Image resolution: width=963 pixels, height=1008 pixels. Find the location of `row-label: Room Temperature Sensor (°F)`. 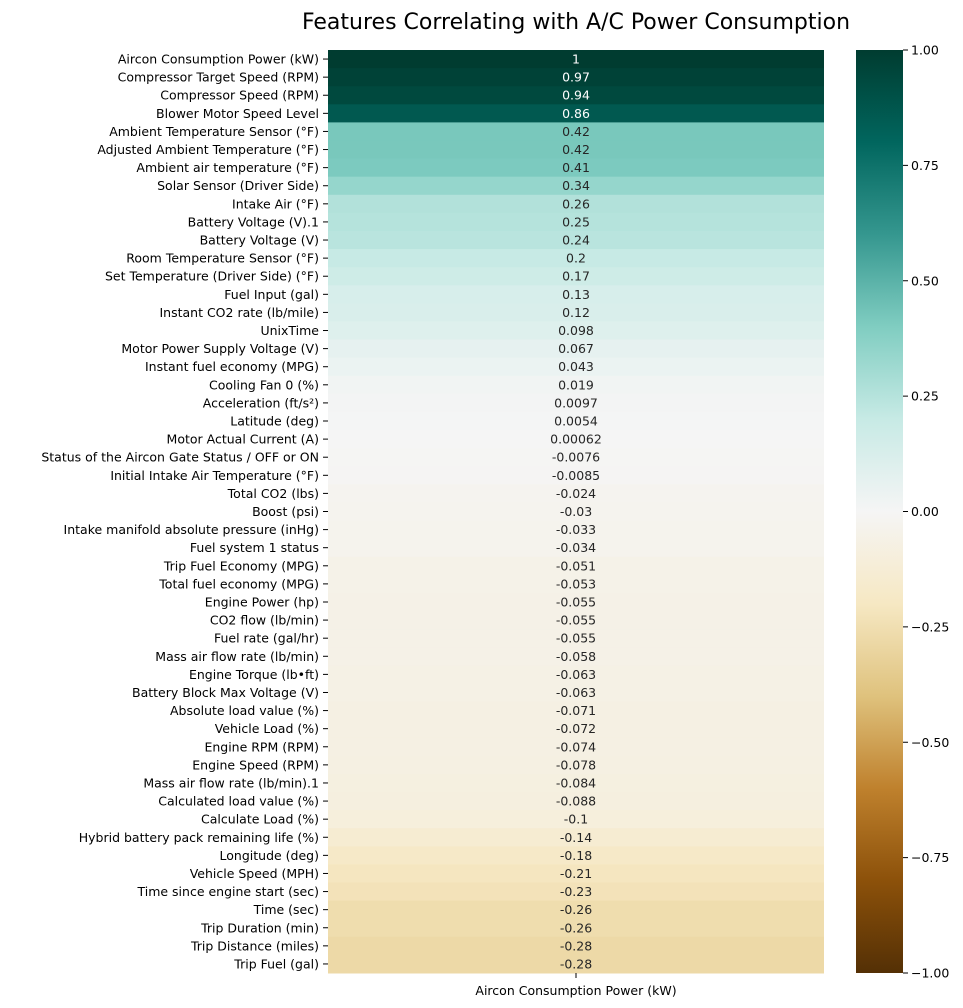

row-label: Room Temperature Sensor (°F) is located at coordinates (222, 258).